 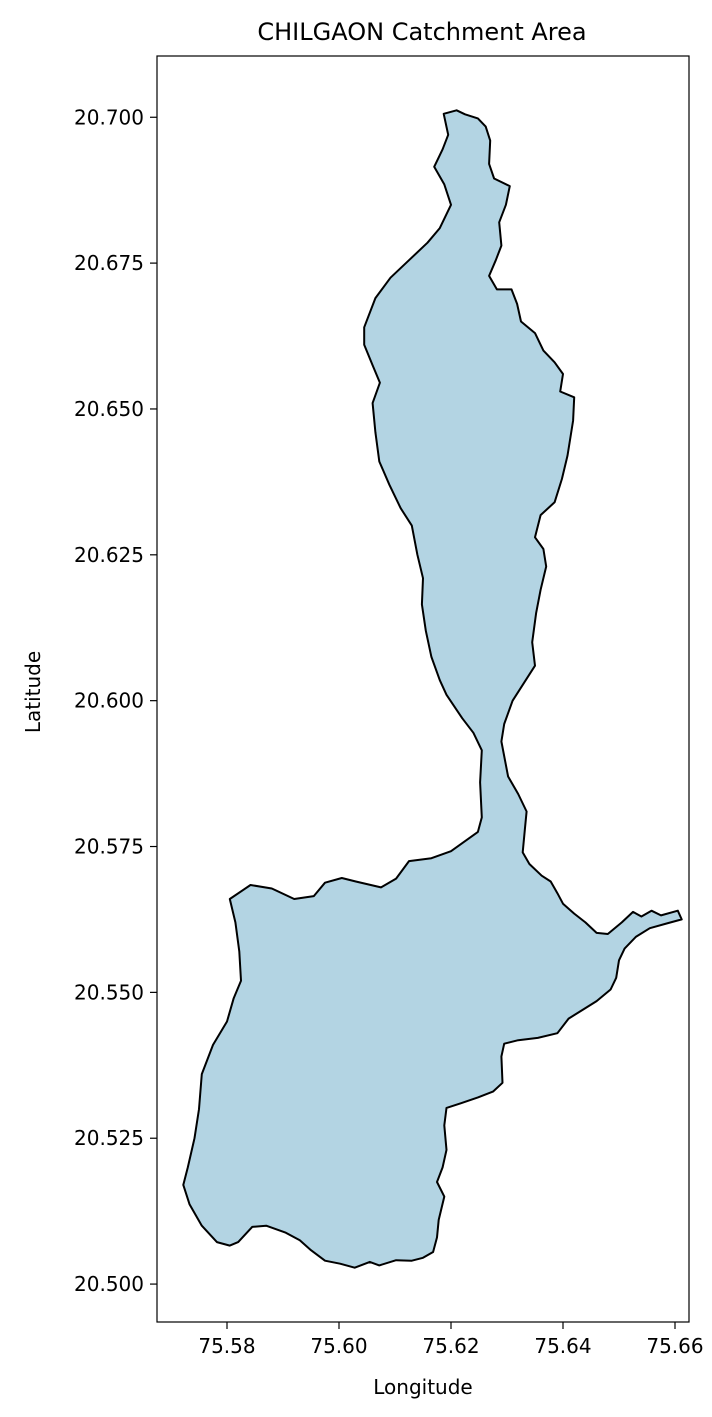 What do you see at coordinates (562, 1346) in the screenshot?
I see `x-tick-label: 75.64` at bounding box center [562, 1346].